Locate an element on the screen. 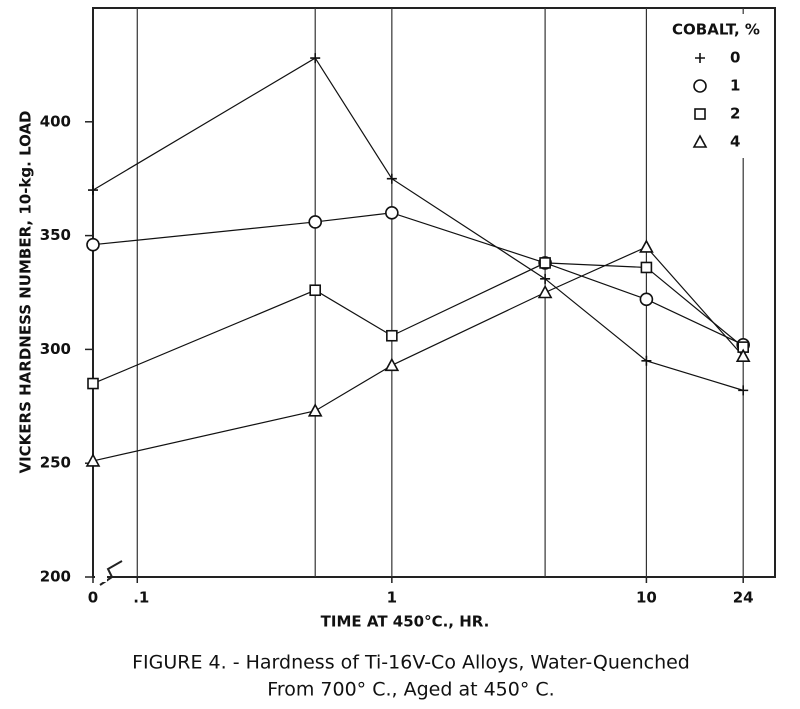 This screenshot has width=800, height=709. x-tick-label: .1 is located at coordinates (141, 598).